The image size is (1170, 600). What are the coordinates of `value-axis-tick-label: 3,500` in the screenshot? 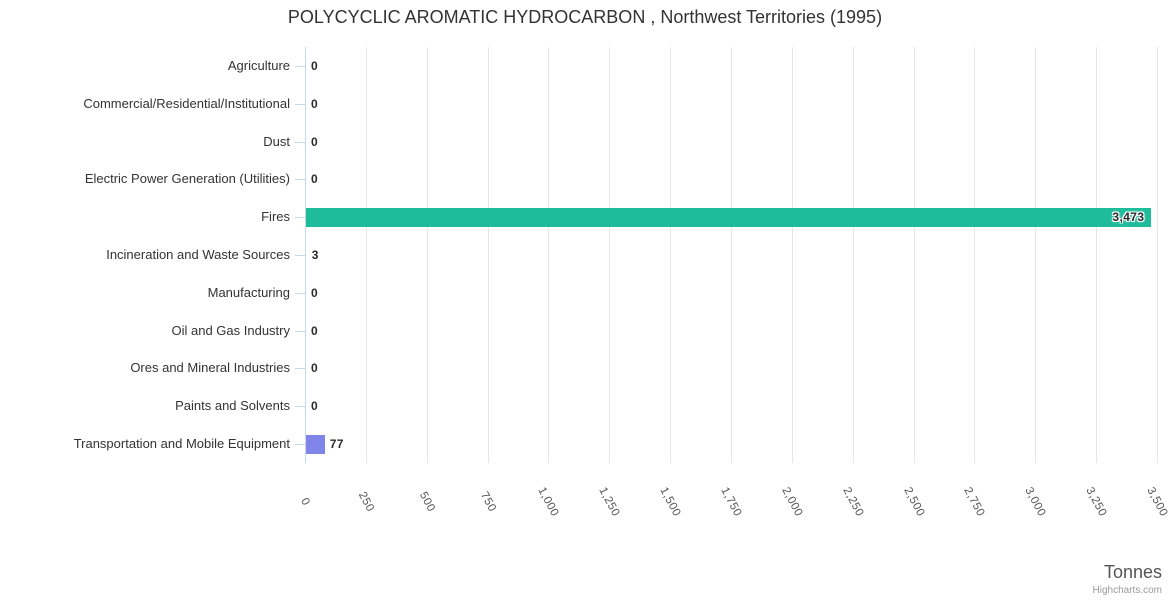 It's located at (1157, 502).